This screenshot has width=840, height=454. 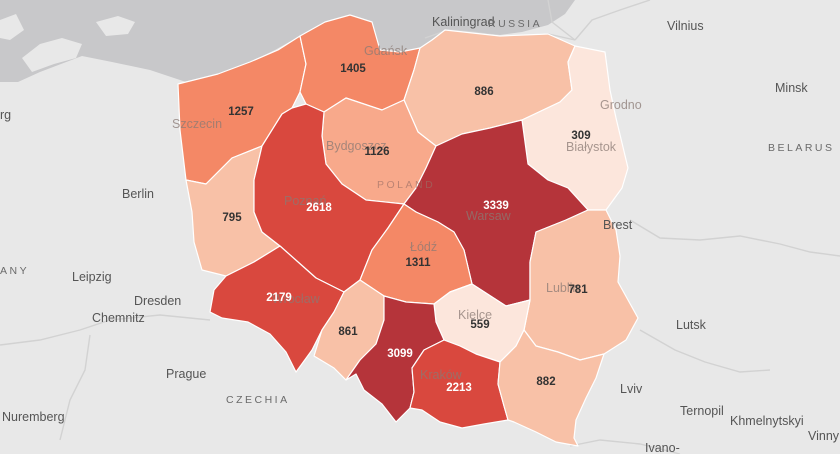 What do you see at coordinates (767, 421) in the screenshot?
I see `label-khmelnytskyi: Khmelnytskyi` at bounding box center [767, 421].